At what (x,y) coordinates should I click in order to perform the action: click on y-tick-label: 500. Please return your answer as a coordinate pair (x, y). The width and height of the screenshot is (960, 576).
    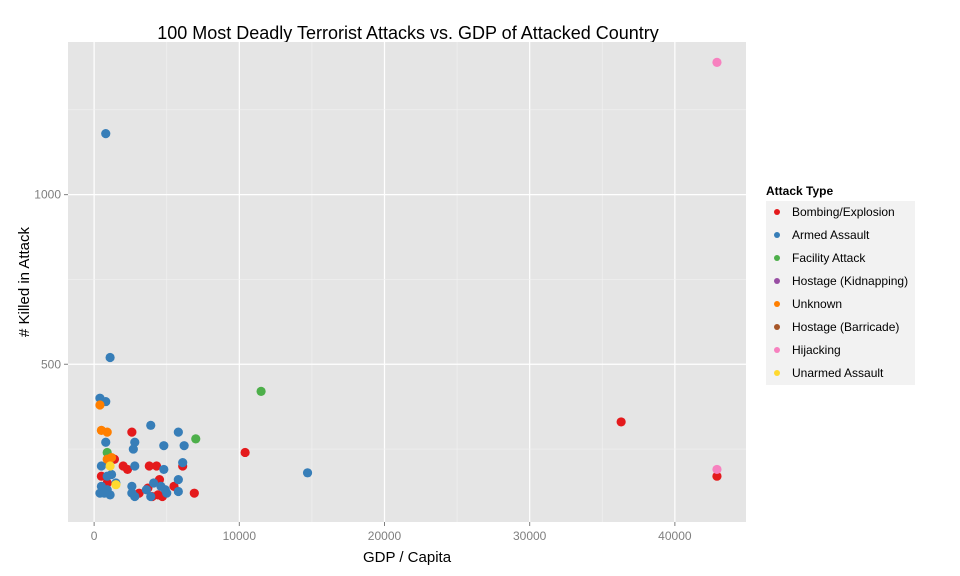
    Looking at the image, I should click on (51, 364).